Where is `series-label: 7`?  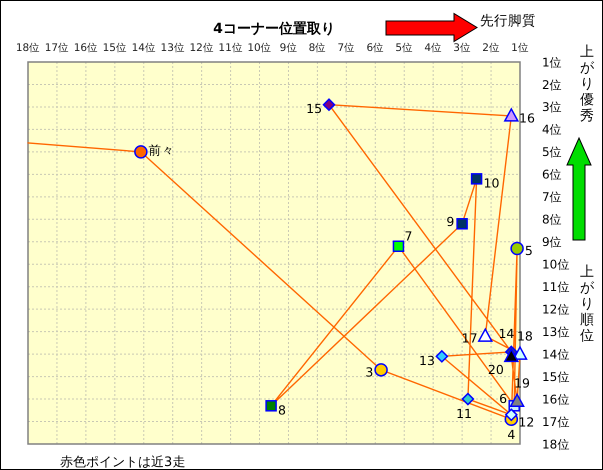 series-label: 7 is located at coordinates (408, 236).